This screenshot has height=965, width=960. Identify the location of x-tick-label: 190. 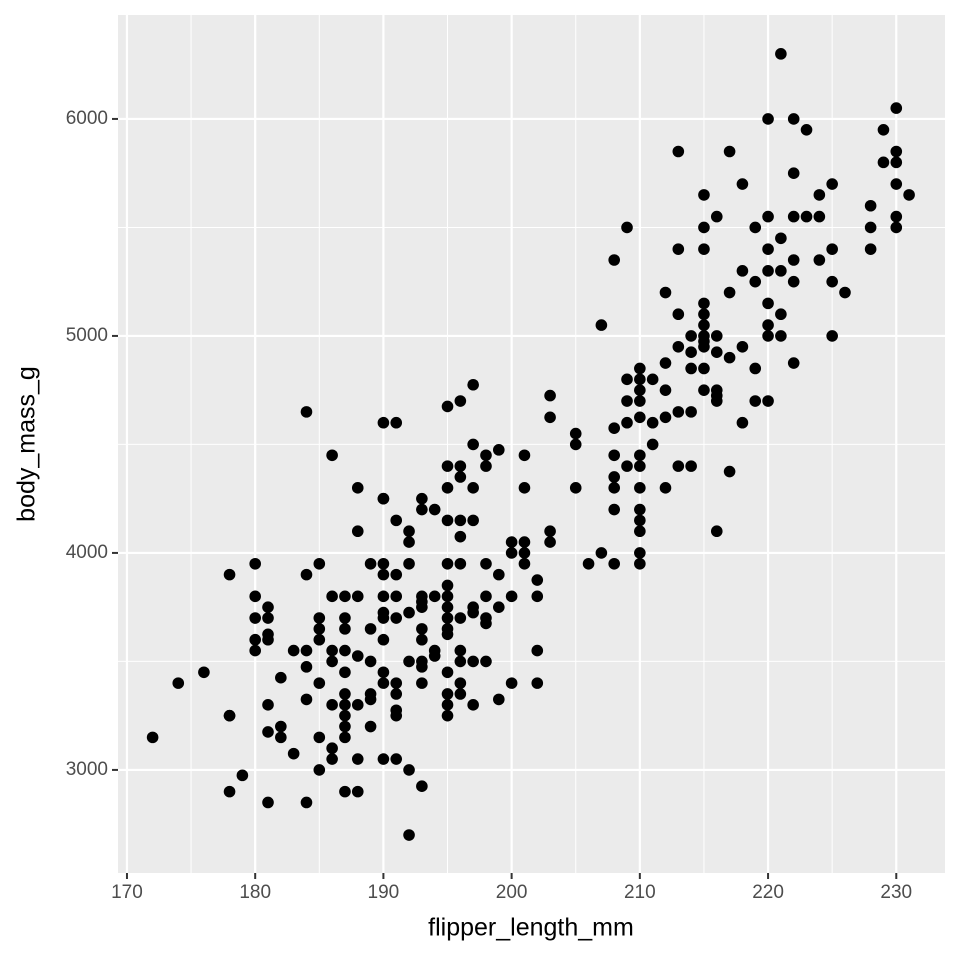
(384, 892).